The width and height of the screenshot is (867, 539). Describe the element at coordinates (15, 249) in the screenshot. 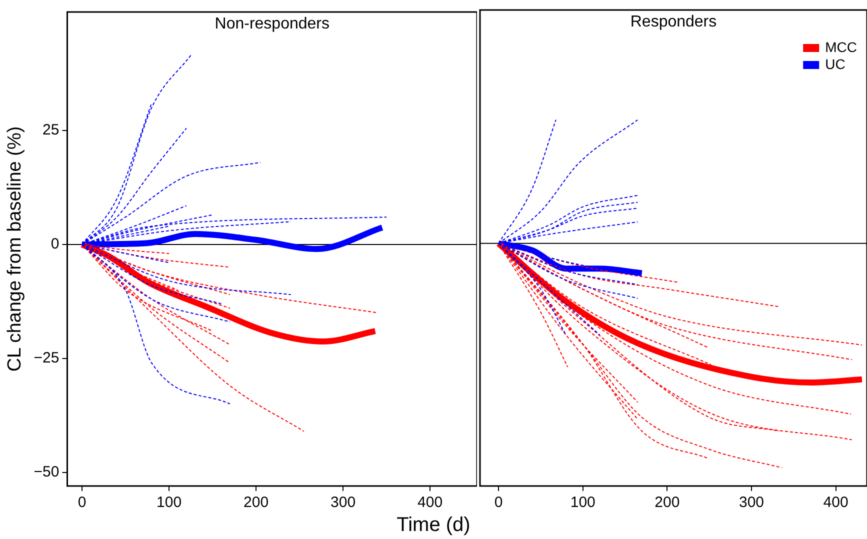

I see `y-axis-title: CL change from baseline (%)` at that location.